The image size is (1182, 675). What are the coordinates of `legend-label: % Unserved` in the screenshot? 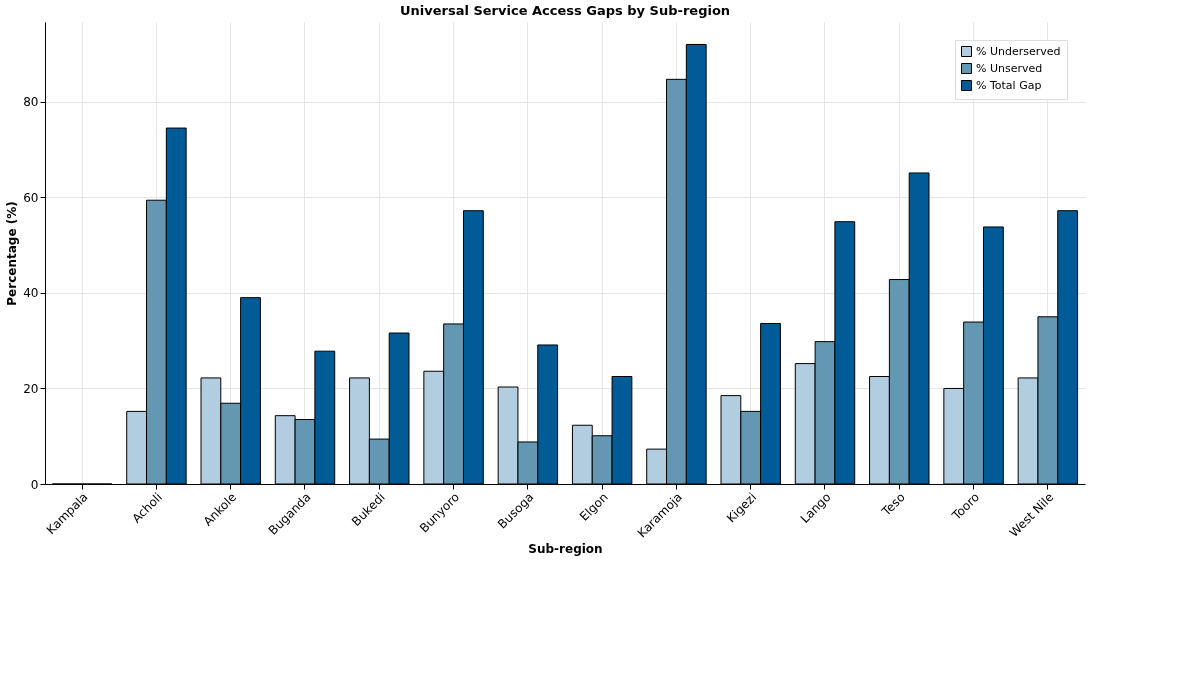 It's located at (1009, 68).